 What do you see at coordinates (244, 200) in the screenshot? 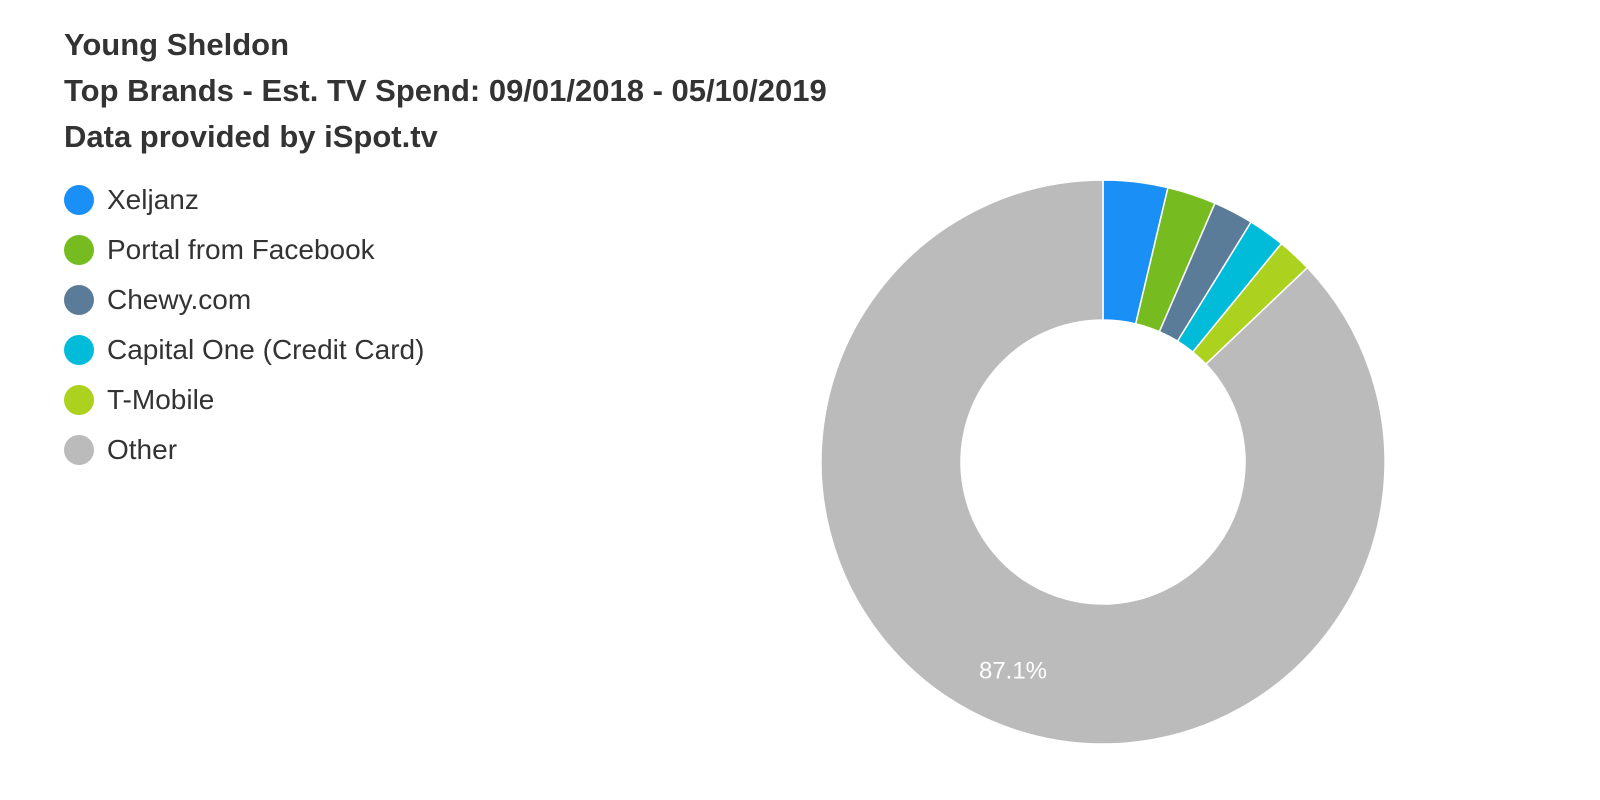
I see `legend-item-xeljanz: Xeljanz` at bounding box center [244, 200].